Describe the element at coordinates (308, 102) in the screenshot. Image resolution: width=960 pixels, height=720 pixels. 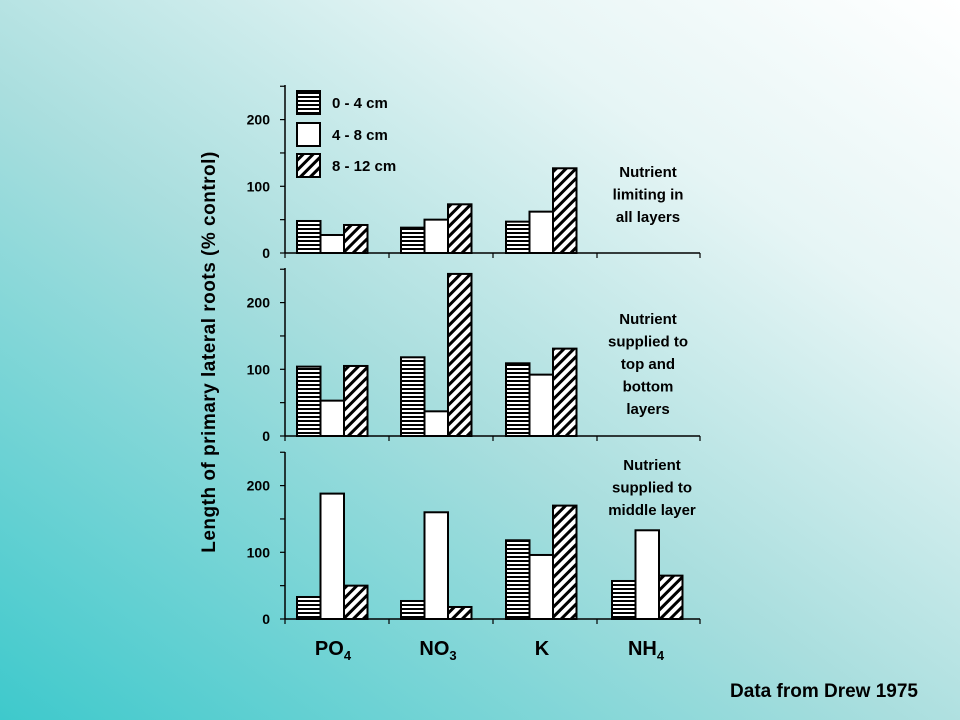
I see `legend-swatch-0-4cm` at that location.